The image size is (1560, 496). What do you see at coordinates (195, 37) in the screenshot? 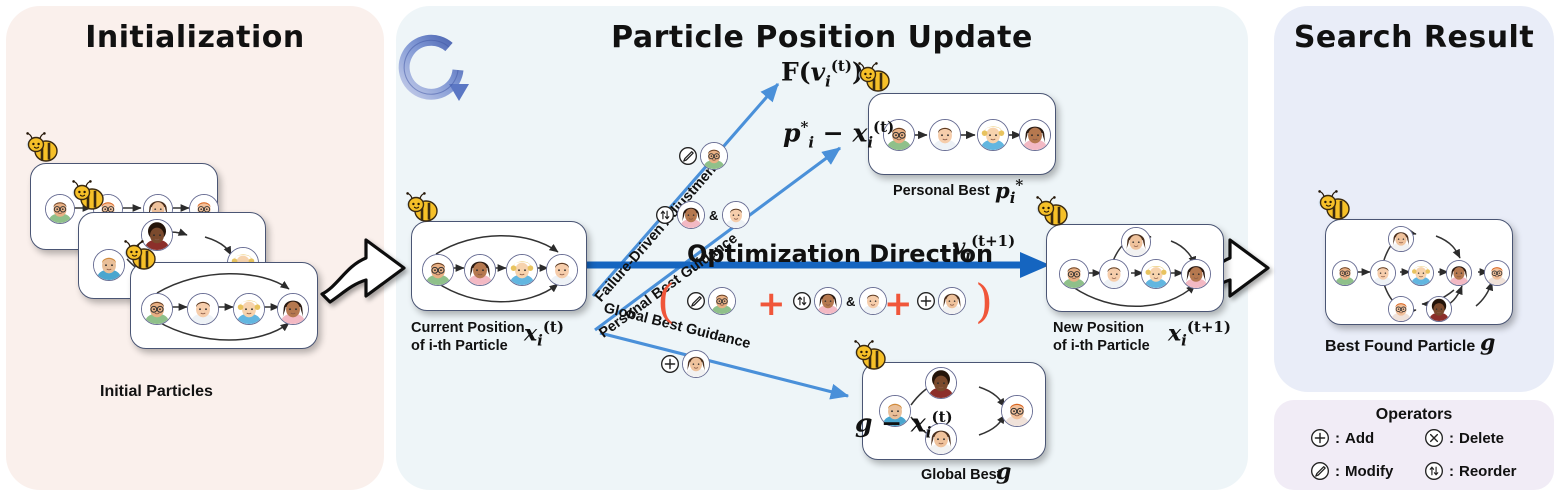
I see `panel-title-initialization: Initialization` at bounding box center [195, 37].